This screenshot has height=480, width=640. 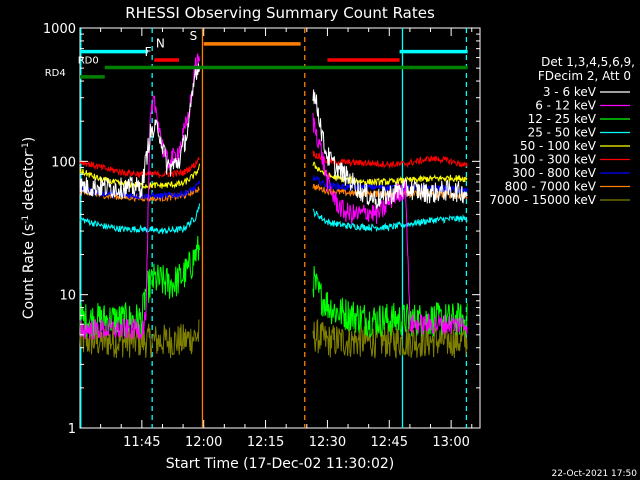 I want to click on footer-date: 22-Oct-2021 17:50, so click(x=595, y=474).